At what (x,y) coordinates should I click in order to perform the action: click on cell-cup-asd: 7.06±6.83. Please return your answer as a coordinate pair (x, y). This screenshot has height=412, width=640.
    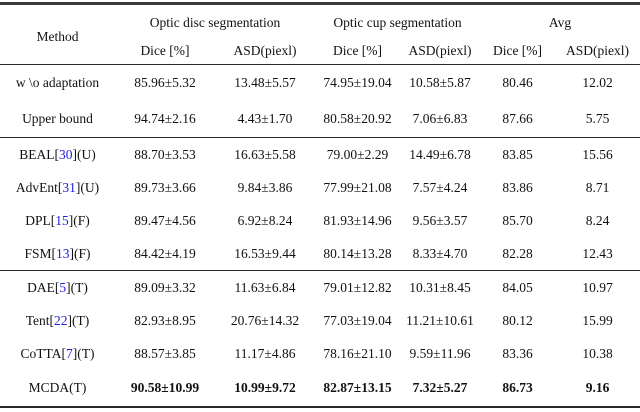
    Looking at the image, I should click on (440, 118).